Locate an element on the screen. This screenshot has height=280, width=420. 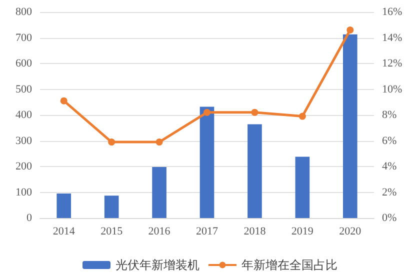
y-tick-label: 500 is located at coordinates (24, 89).